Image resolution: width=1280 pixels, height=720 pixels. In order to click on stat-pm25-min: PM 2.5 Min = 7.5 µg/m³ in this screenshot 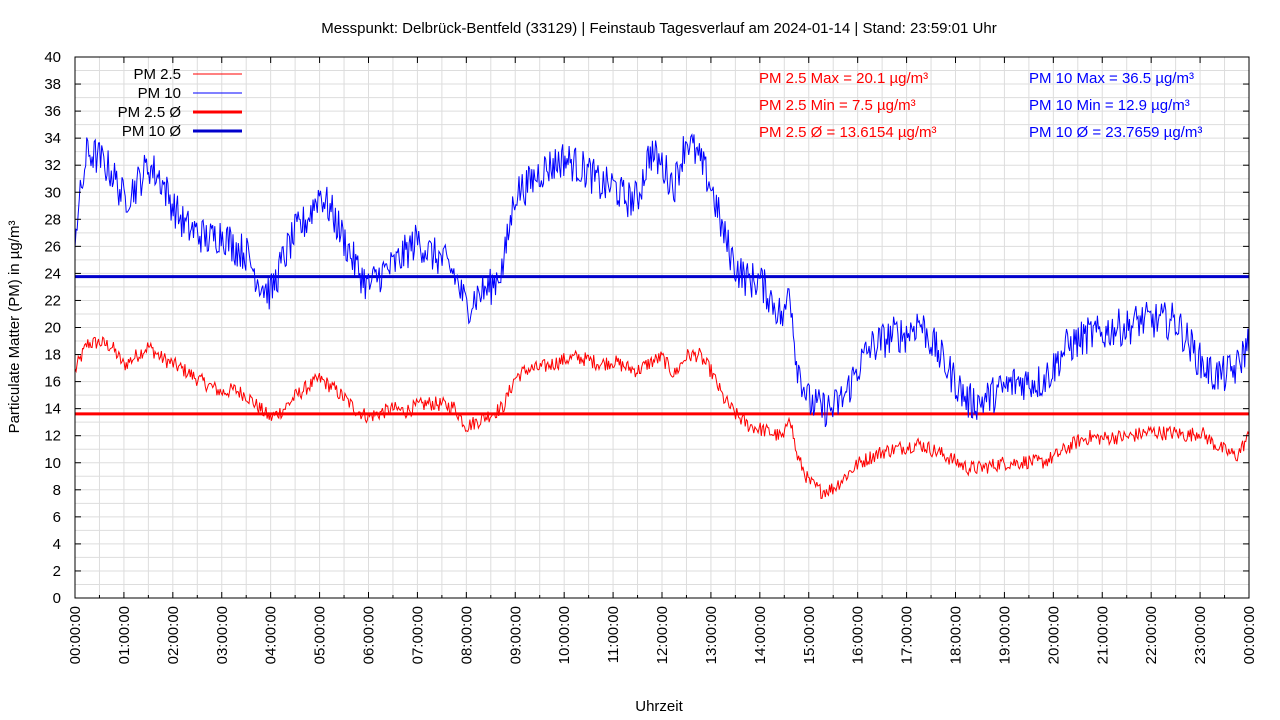, I will do `click(837, 105)`.